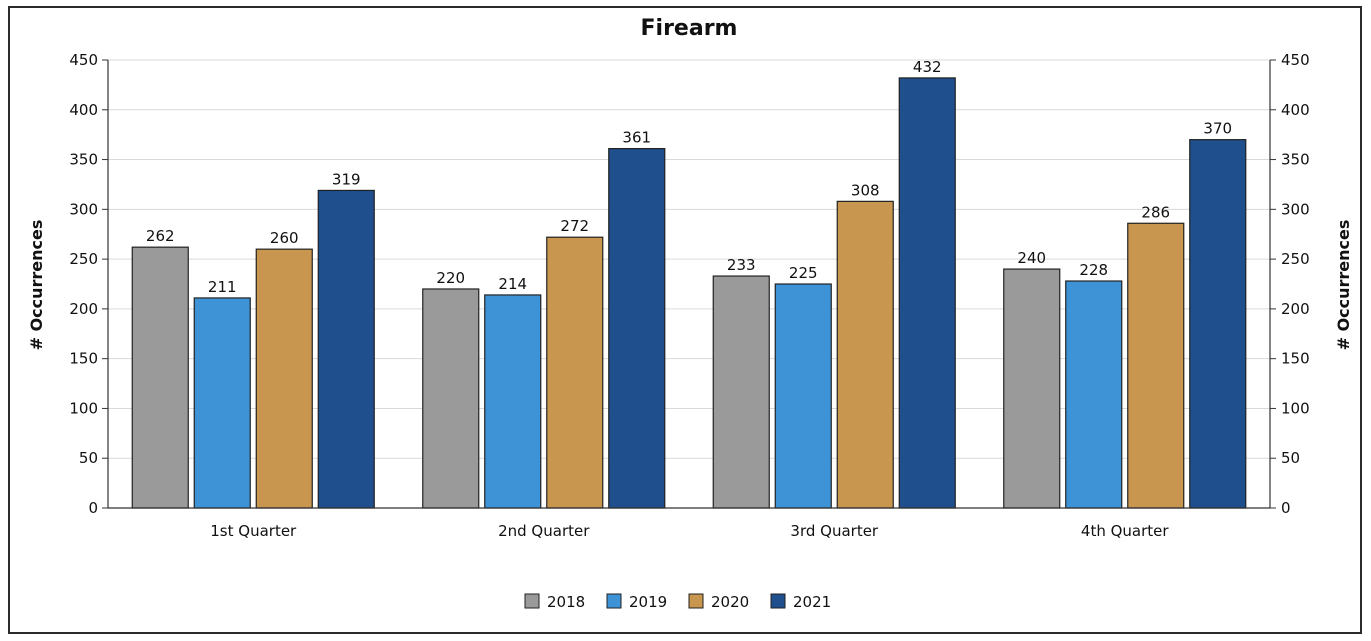 The image size is (1371, 641). Describe the element at coordinates (1286, 508) in the screenshot. I see `y-tick-label-right: 0` at that location.